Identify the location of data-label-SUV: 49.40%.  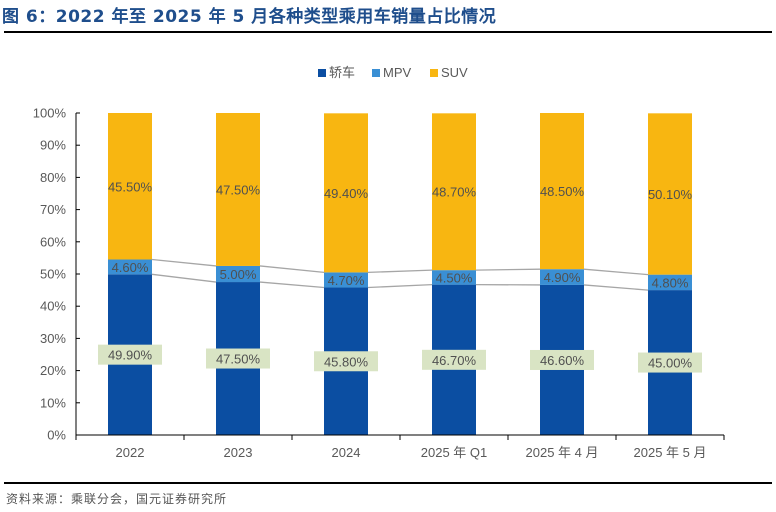
(346, 193).